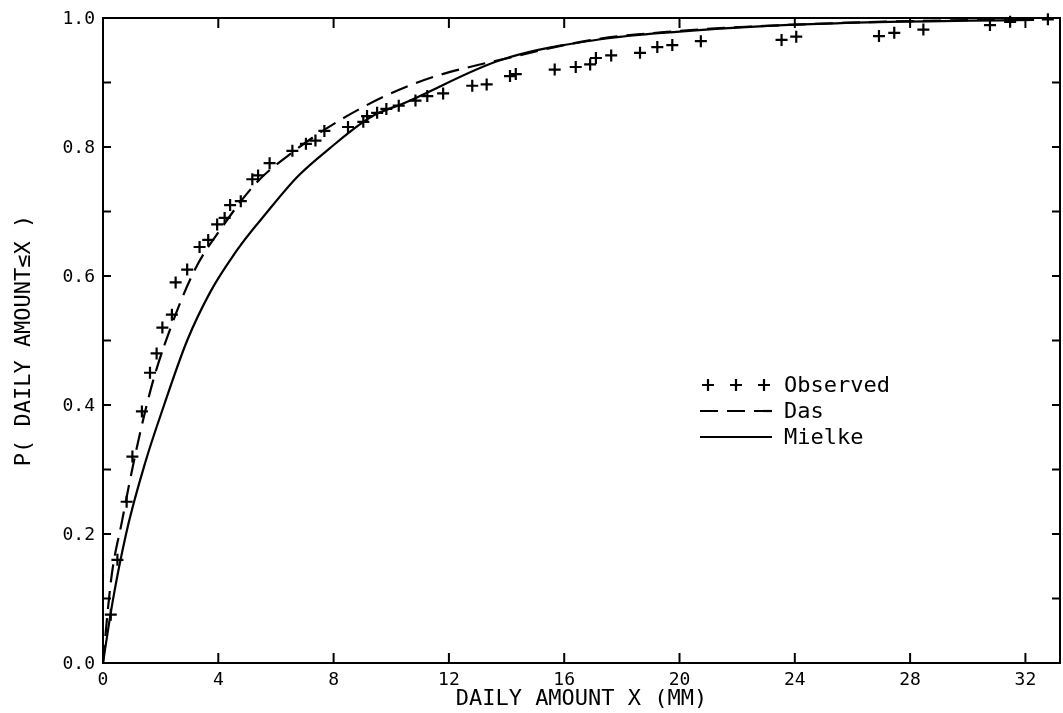 Image resolution: width=1063 pixels, height=713 pixels. I want to click on legend-label: Observed, so click(837, 384).